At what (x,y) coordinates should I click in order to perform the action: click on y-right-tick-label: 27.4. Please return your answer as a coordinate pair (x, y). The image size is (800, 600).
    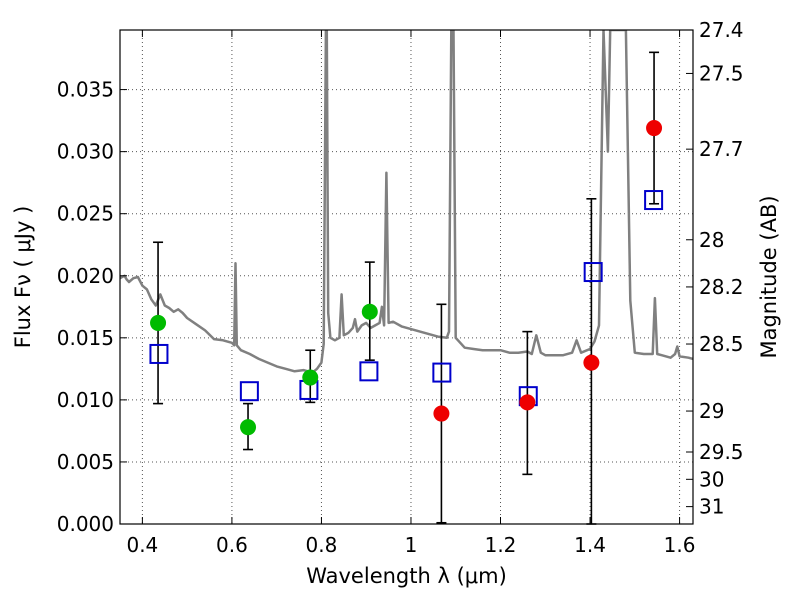
    Looking at the image, I should click on (721, 30).